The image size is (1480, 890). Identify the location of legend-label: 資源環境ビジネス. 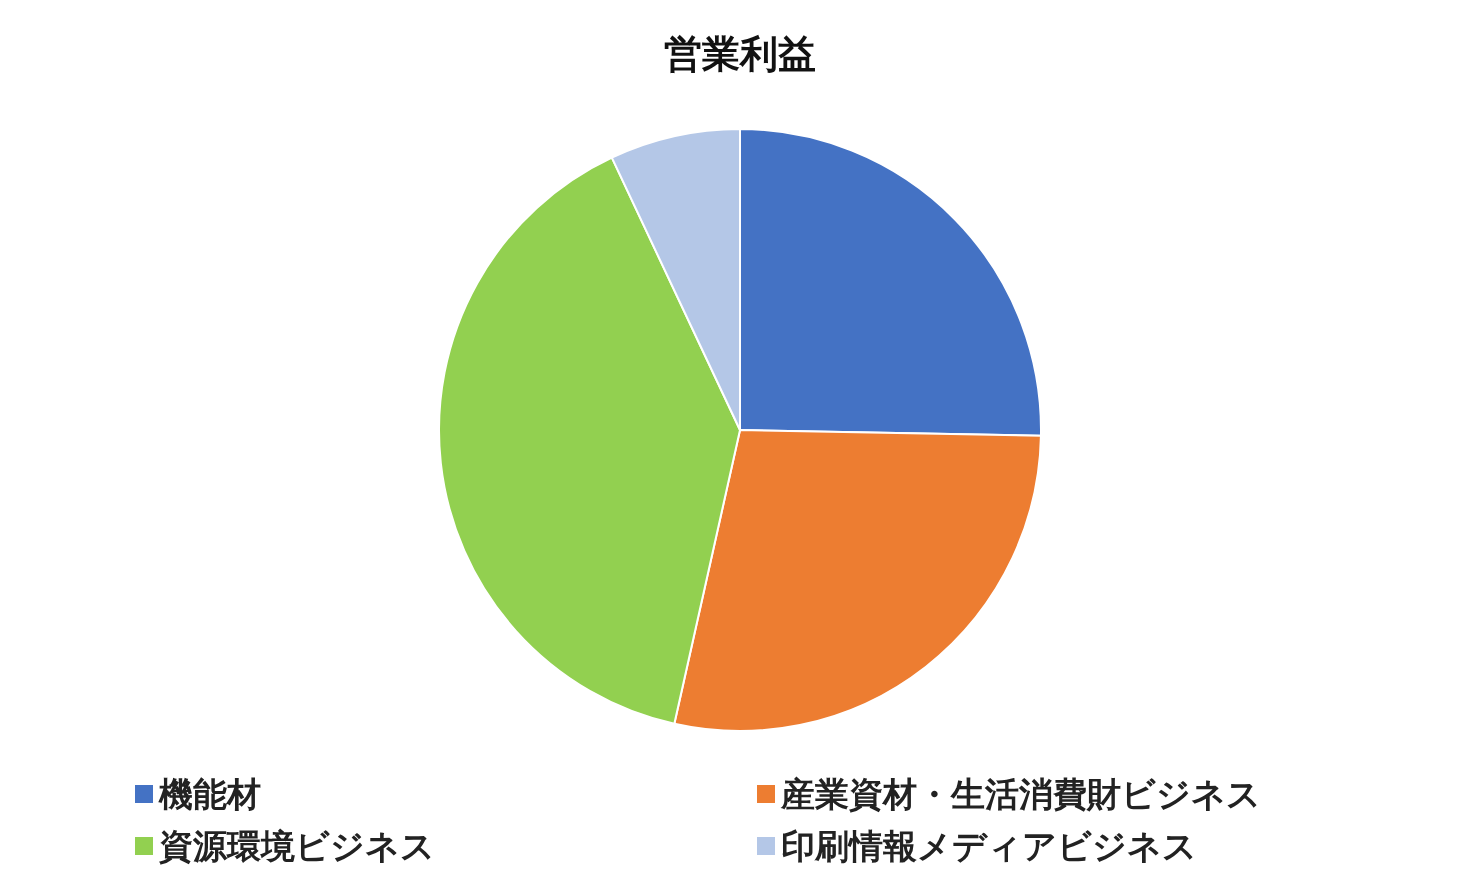
(296, 846).